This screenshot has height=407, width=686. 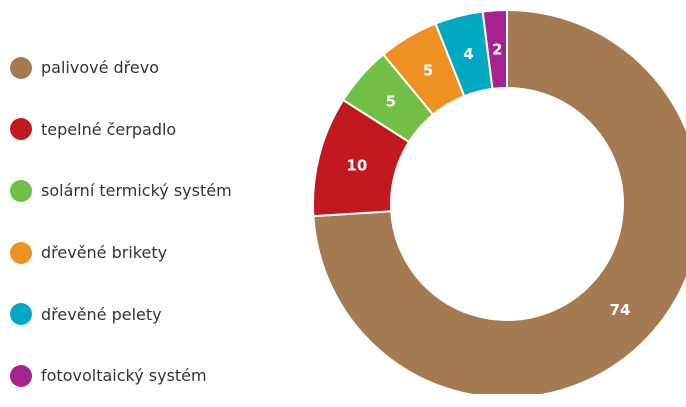 I want to click on legend-item-palivove-drevo: palivové dřevo, so click(x=150, y=68).